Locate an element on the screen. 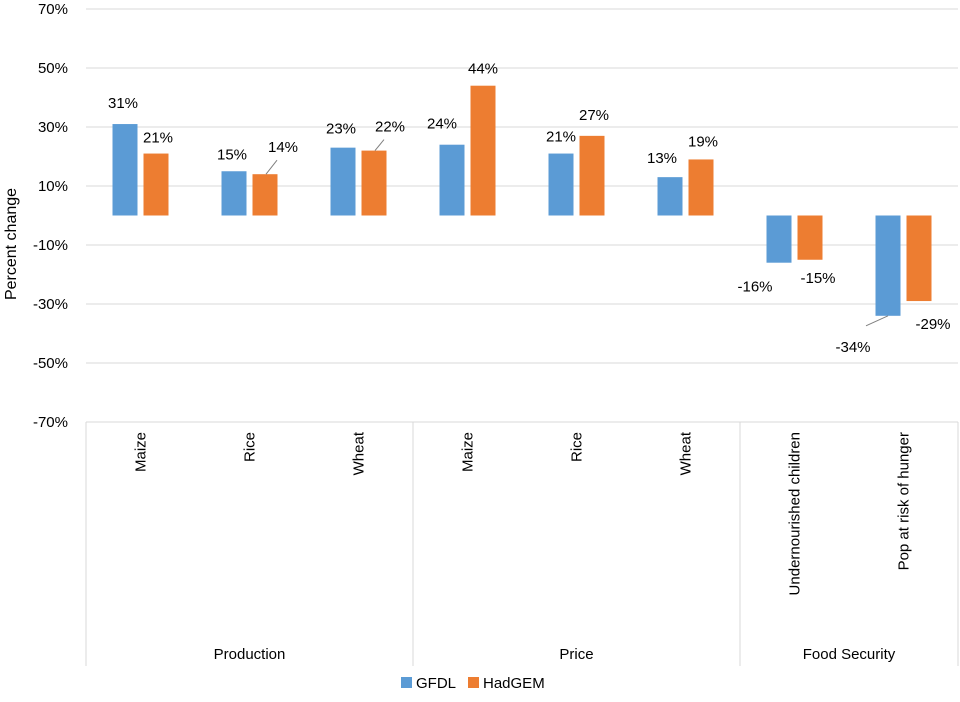 Image resolution: width=960 pixels, height=702 pixels. category-label: Pop at risk of hunger is located at coordinates (904, 501).